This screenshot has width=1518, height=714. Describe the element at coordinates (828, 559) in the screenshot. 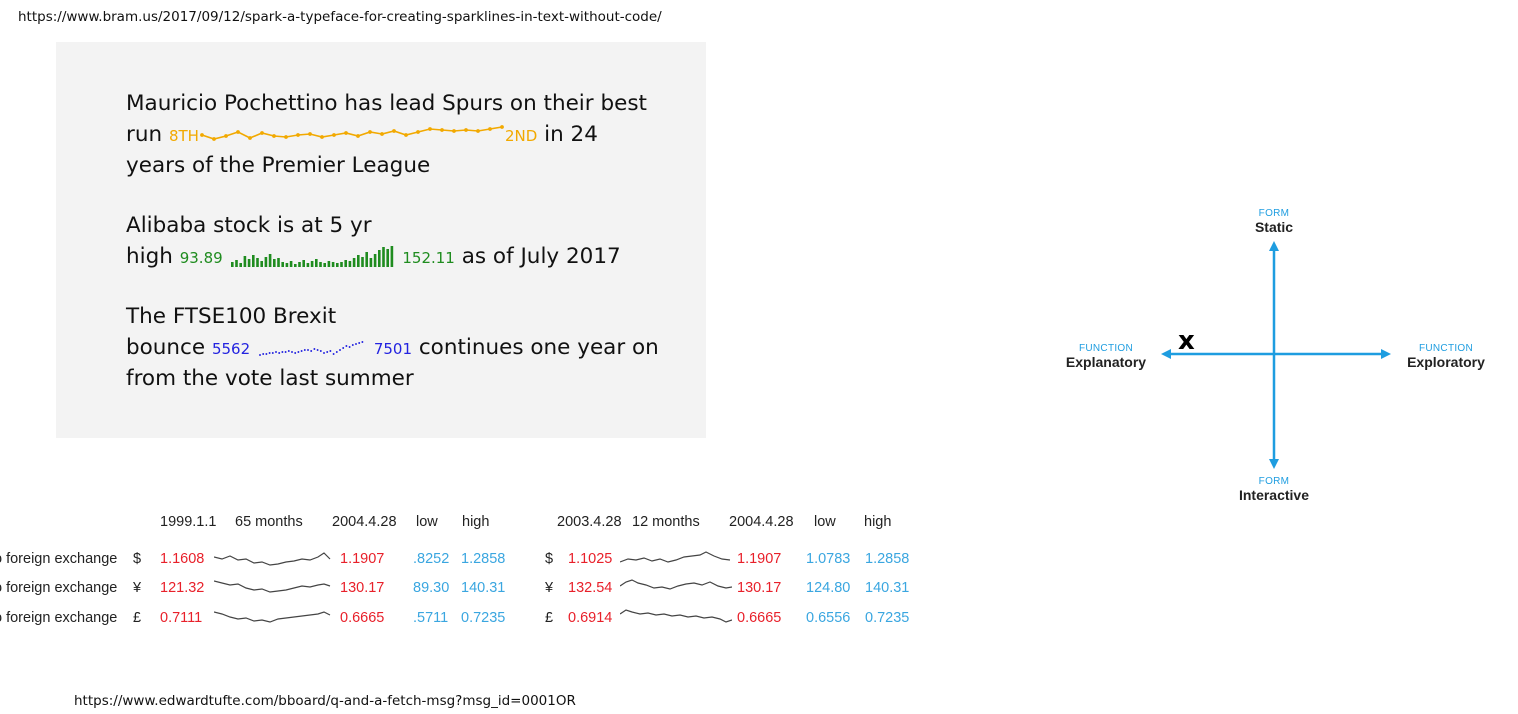

I see `right-low-value: 1.0783` at that location.